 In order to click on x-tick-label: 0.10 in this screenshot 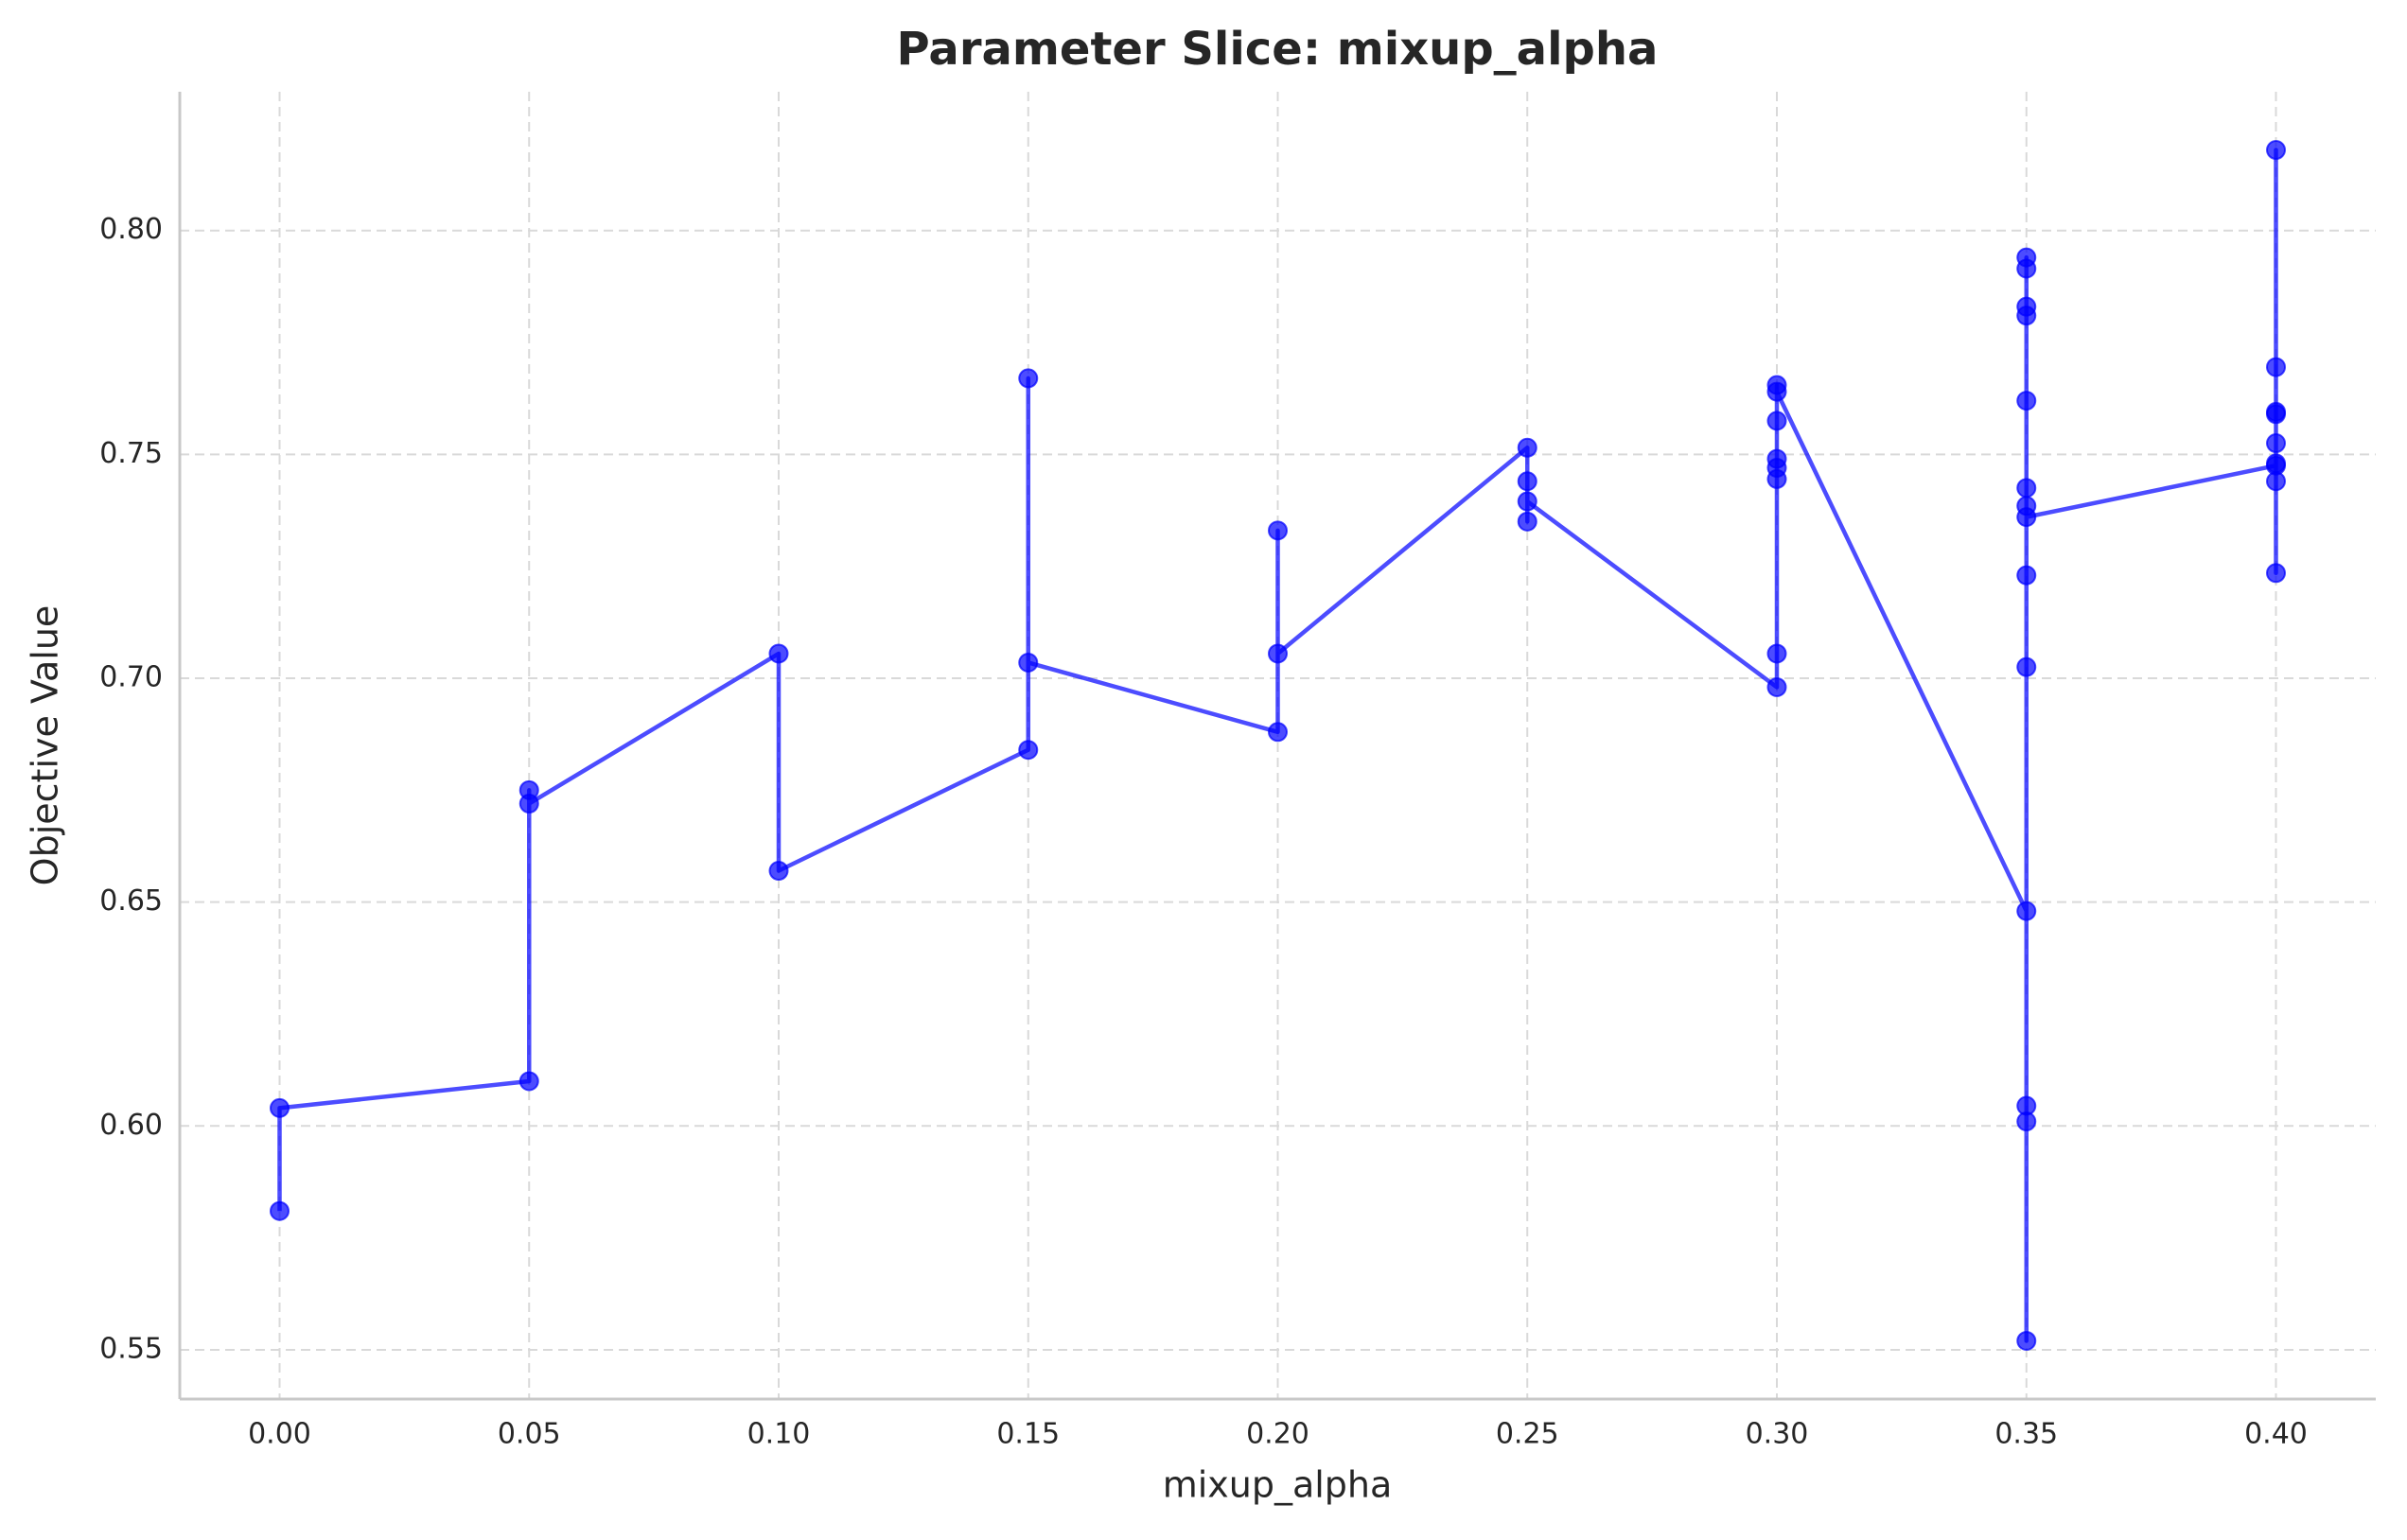, I will do `click(779, 1434)`.